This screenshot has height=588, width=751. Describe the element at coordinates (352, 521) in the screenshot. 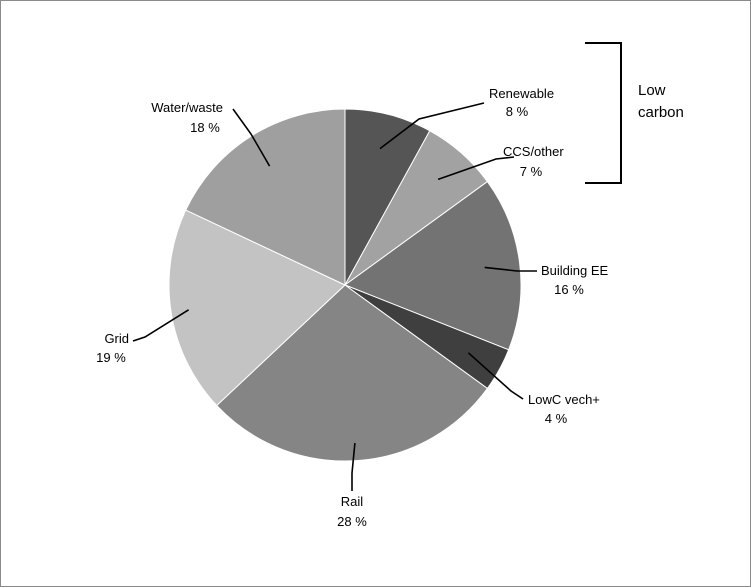

I see `slice-percent-label: 28 %` at that location.